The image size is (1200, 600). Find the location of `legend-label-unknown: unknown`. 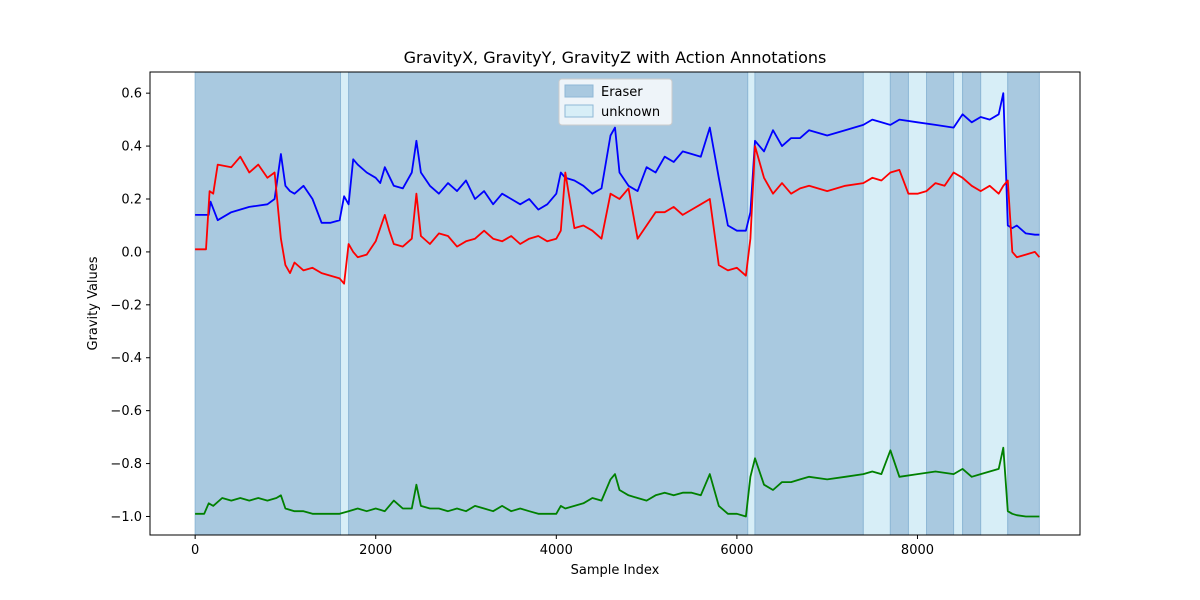

legend-label-unknown: unknown is located at coordinates (630, 112).